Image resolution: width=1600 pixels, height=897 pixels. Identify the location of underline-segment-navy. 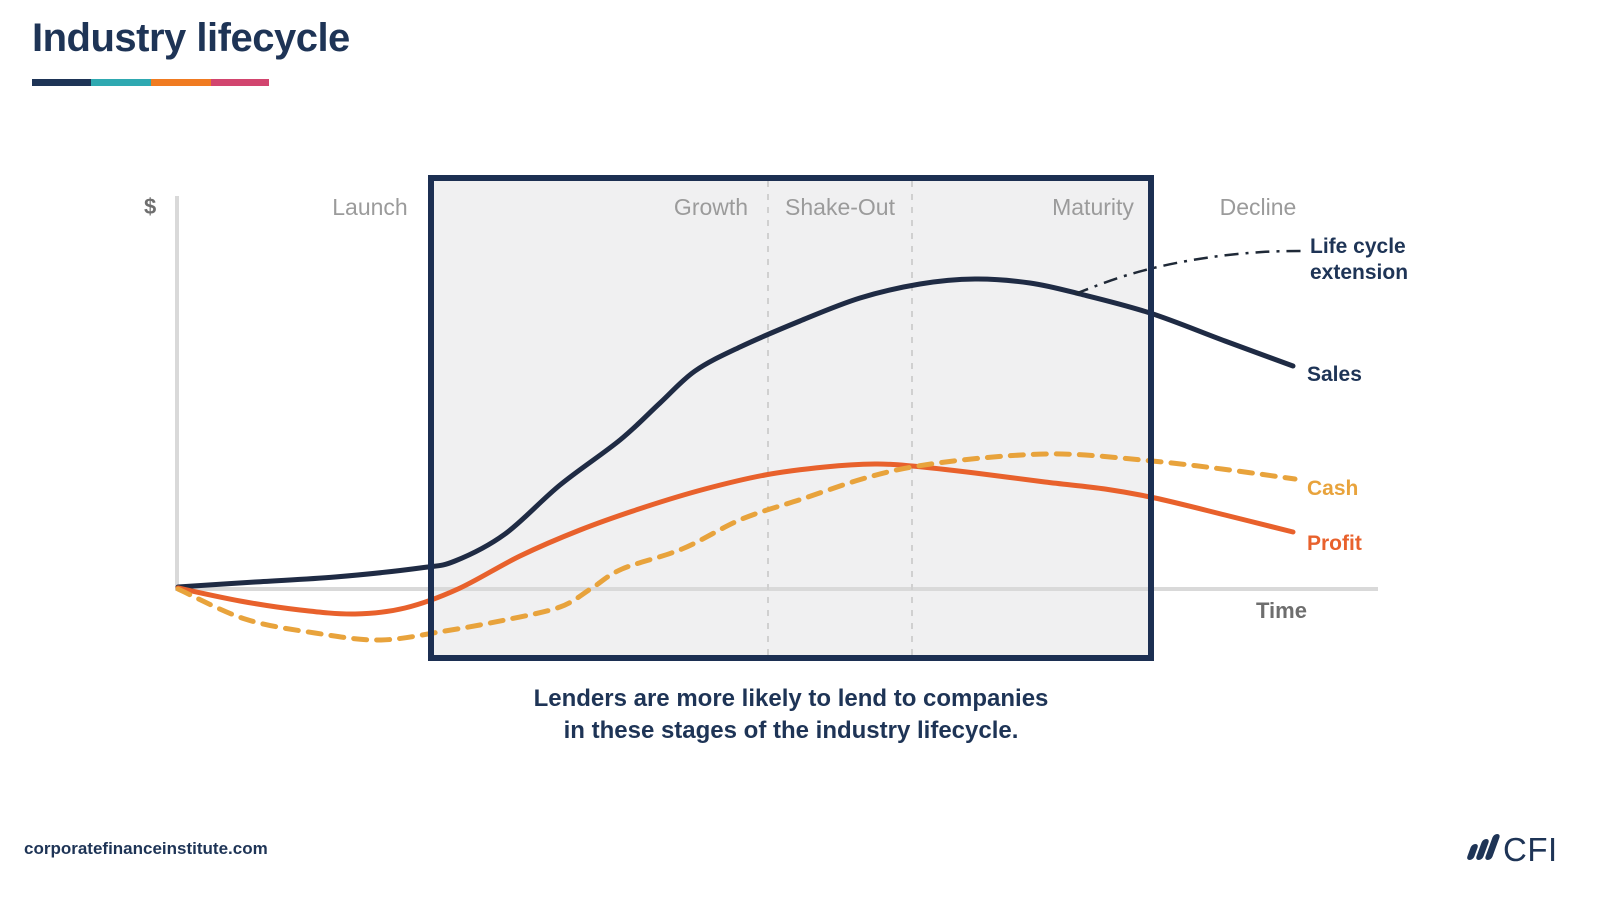
(61, 82).